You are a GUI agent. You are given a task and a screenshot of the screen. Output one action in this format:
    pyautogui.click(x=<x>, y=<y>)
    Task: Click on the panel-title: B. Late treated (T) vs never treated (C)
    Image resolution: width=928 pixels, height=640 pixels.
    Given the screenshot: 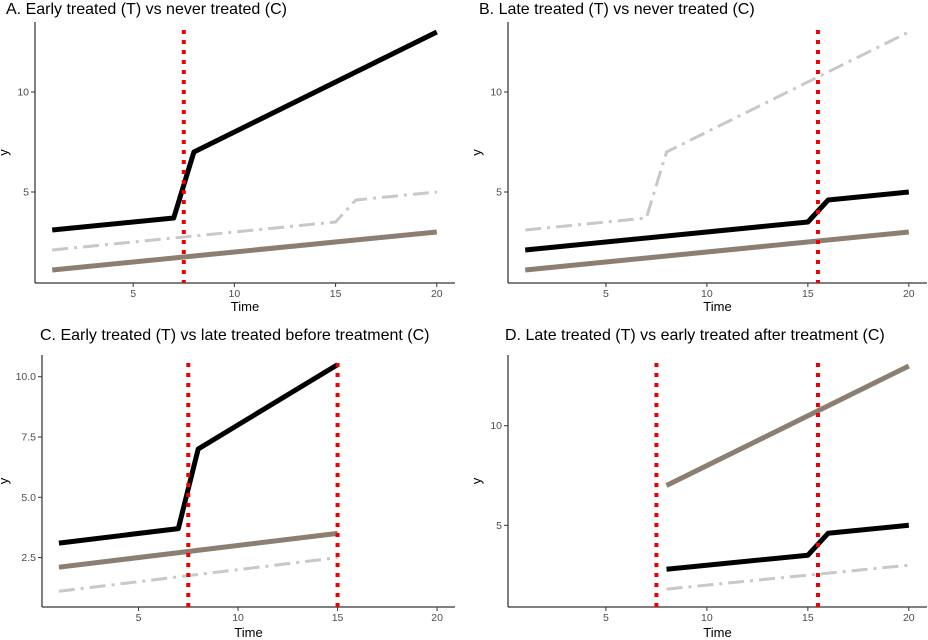 What is the action you would take?
    pyautogui.click(x=617, y=9)
    